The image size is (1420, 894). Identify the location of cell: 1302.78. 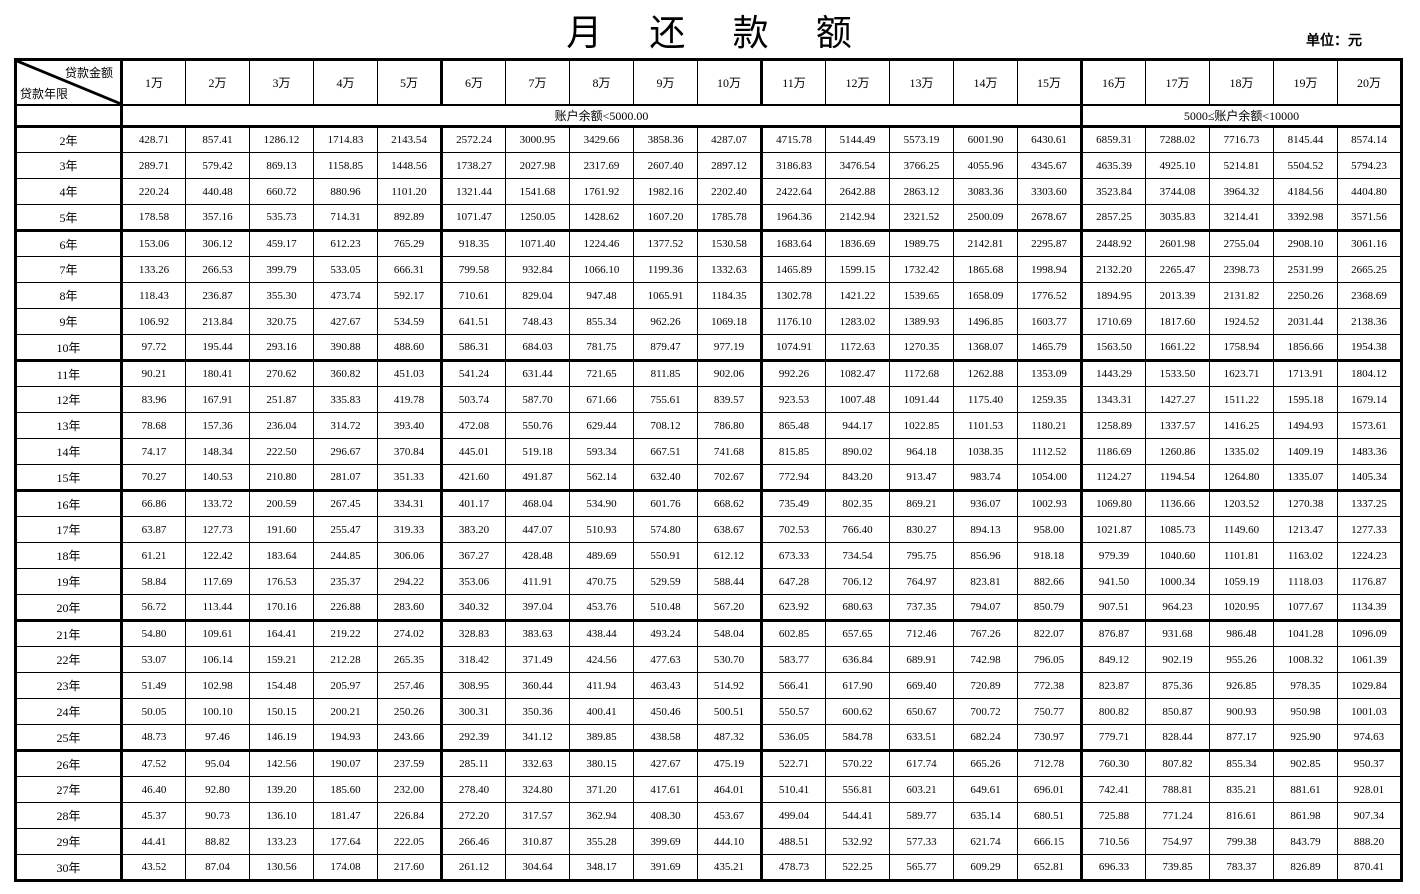
(793, 295).